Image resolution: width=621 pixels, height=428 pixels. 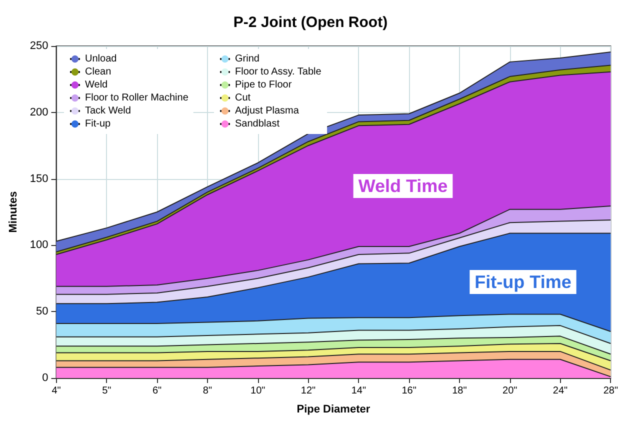 I want to click on x-tick-label: 16", so click(x=409, y=391).